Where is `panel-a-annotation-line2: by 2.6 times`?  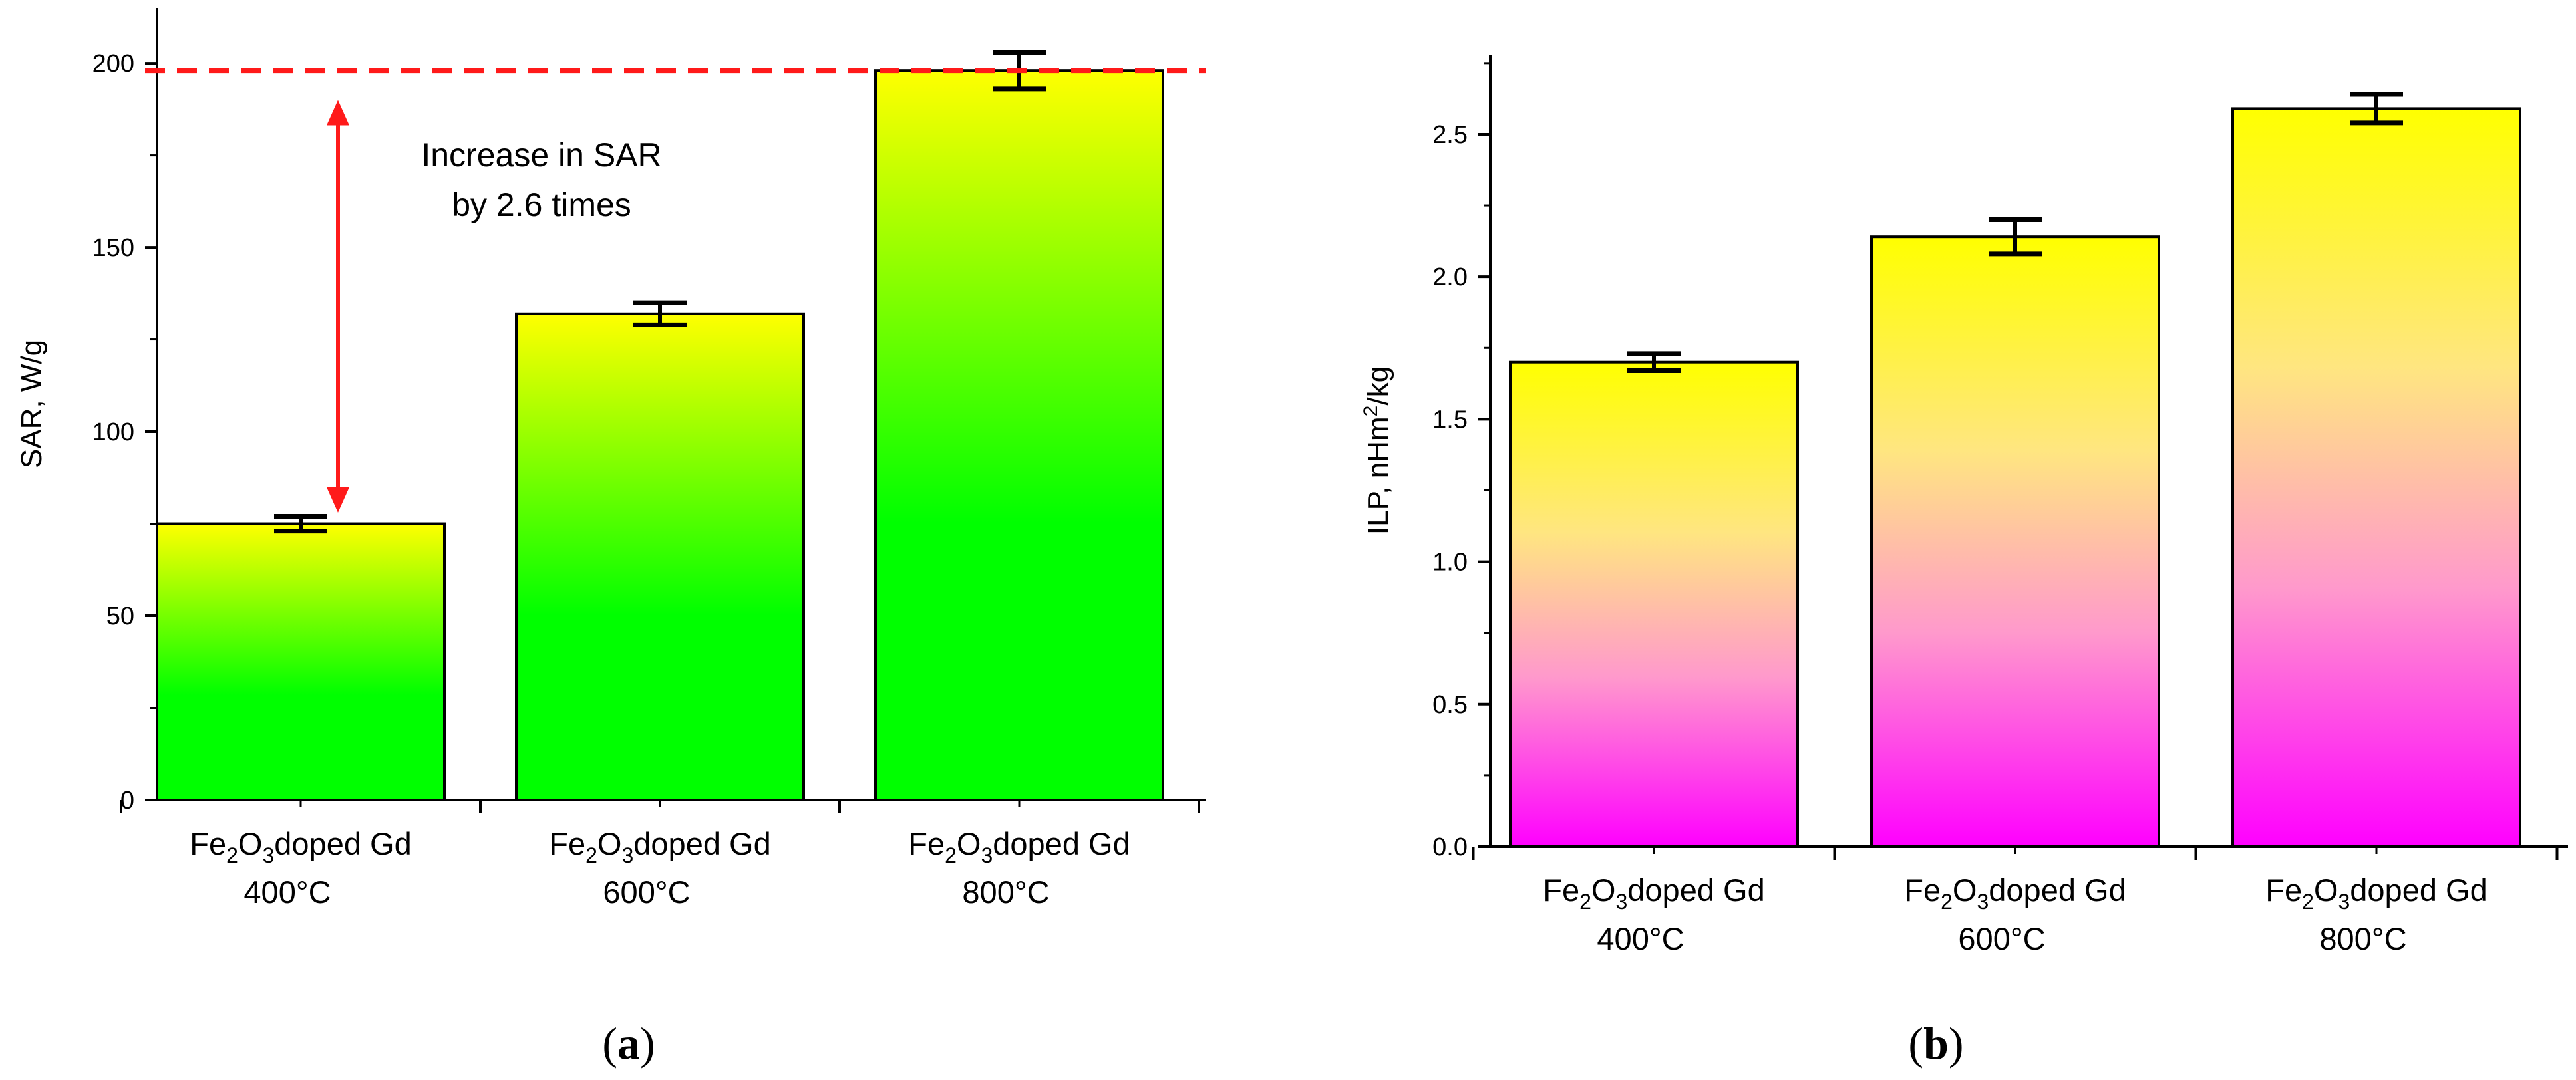 panel-a-annotation-line2: by 2.6 times is located at coordinates (541, 204).